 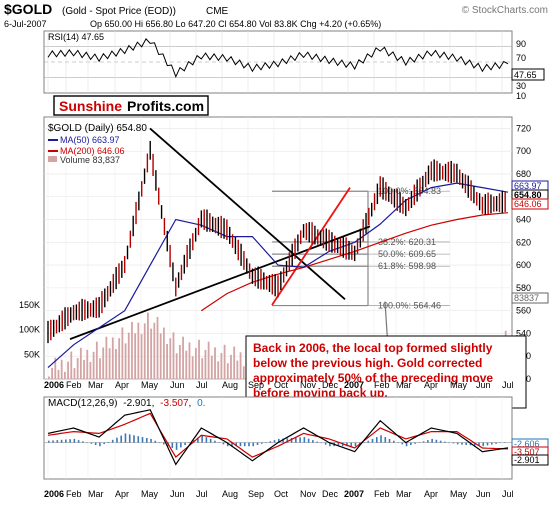 What do you see at coordinates (521, 96) in the screenshot?
I see `rsi-tick: 10` at bounding box center [521, 96].